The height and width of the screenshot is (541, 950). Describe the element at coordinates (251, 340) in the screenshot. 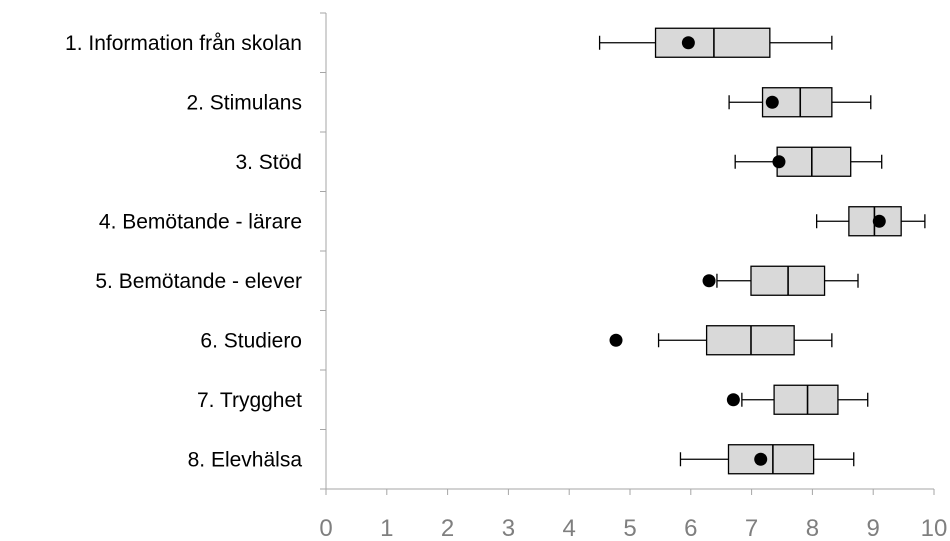

I see `category-label: 6. Studiero` at that location.